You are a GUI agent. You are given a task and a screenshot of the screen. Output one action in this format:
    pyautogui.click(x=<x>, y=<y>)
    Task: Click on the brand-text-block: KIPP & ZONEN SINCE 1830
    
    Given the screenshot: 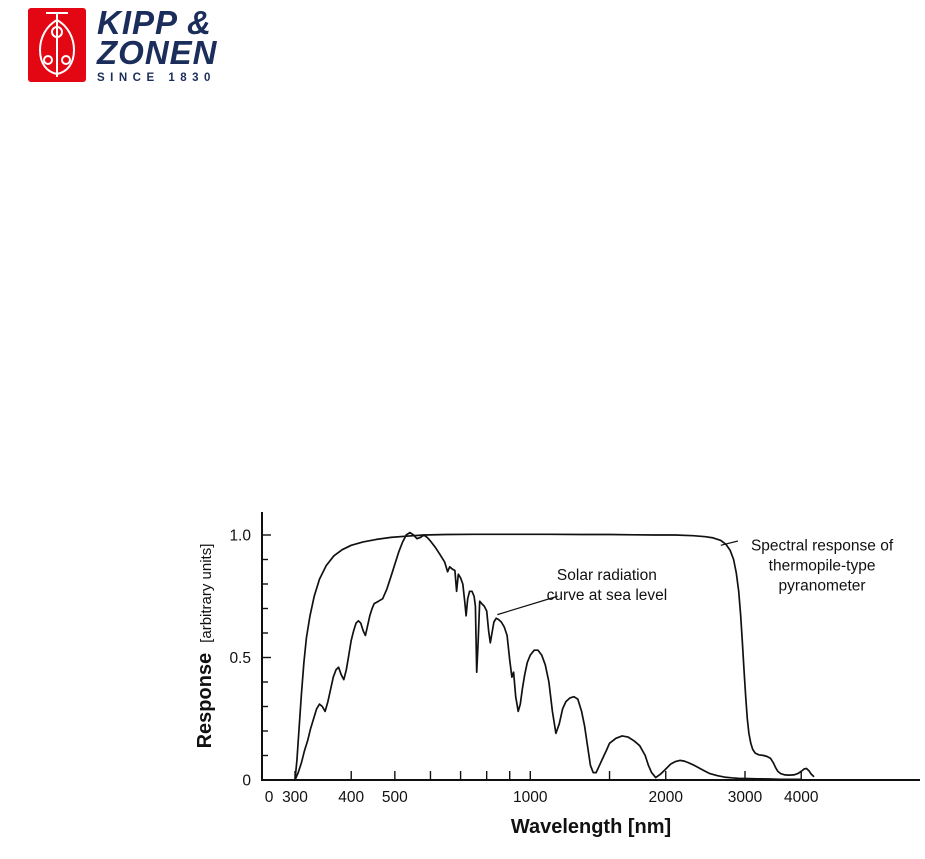 What is the action you would take?
    pyautogui.click(x=157, y=44)
    